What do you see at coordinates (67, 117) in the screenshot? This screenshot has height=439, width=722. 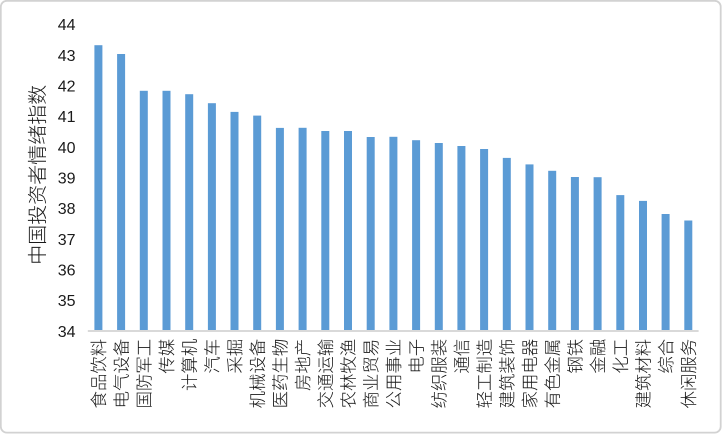 I see `svg-text: 41` at bounding box center [67, 117].